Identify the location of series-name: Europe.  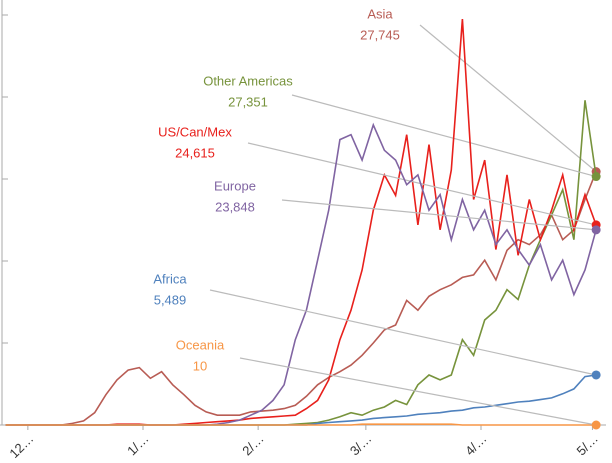
(235, 185).